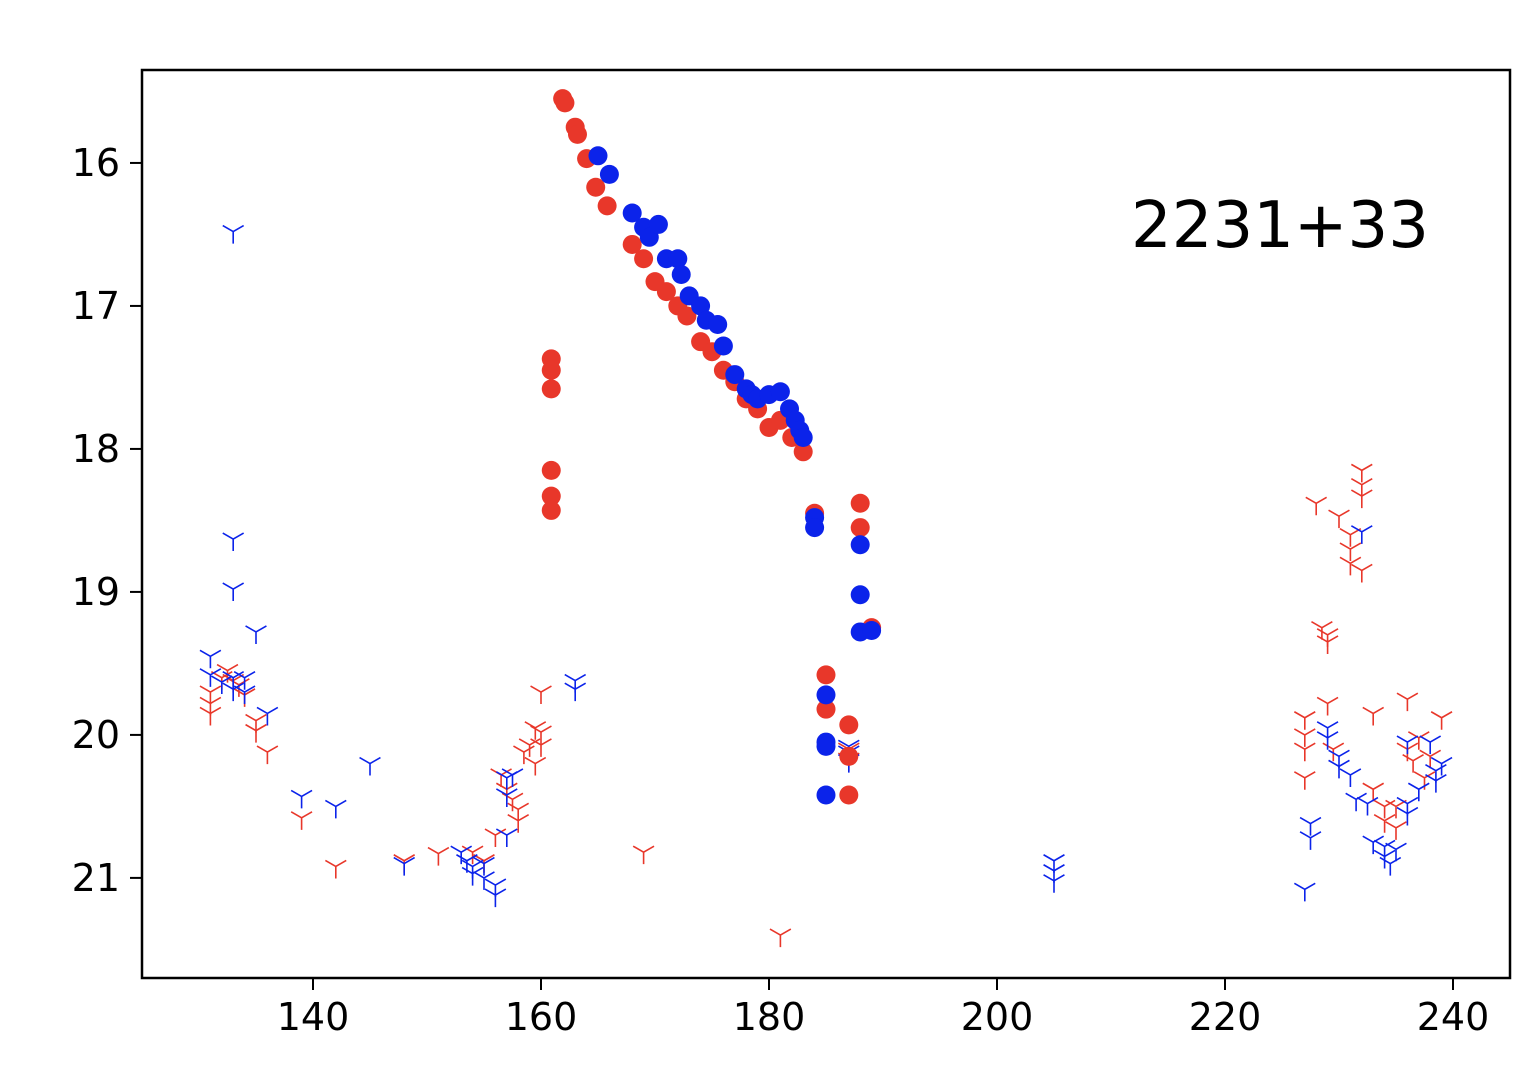 Image resolution: width=1530 pixels, height=1068 pixels. I want to click on x-tick-label: 220, so click(1225, 1017).